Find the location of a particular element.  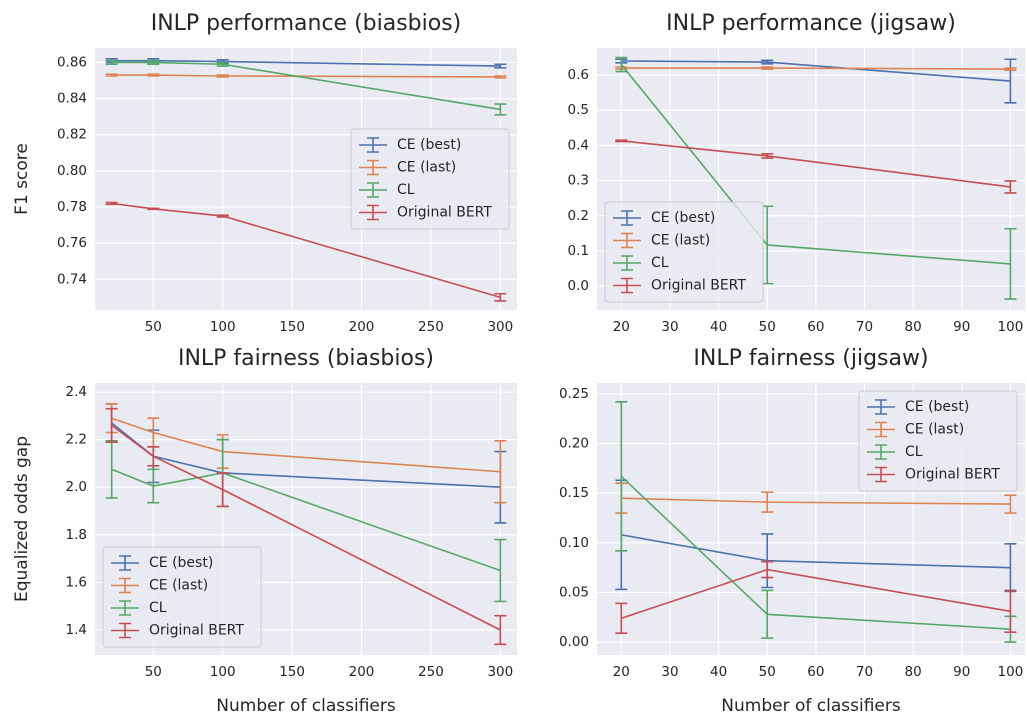

y-tick-label: 0.10 is located at coordinates (574, 543).